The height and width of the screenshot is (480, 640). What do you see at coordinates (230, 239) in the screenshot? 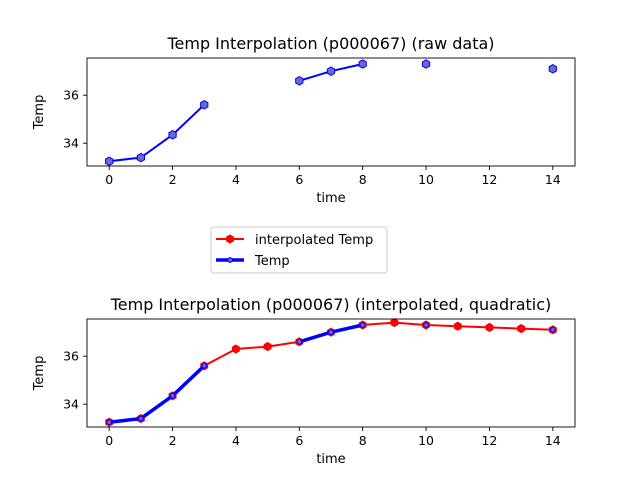
I see `legend-marker-interpolated-temp` at bounding box center [230, 239].